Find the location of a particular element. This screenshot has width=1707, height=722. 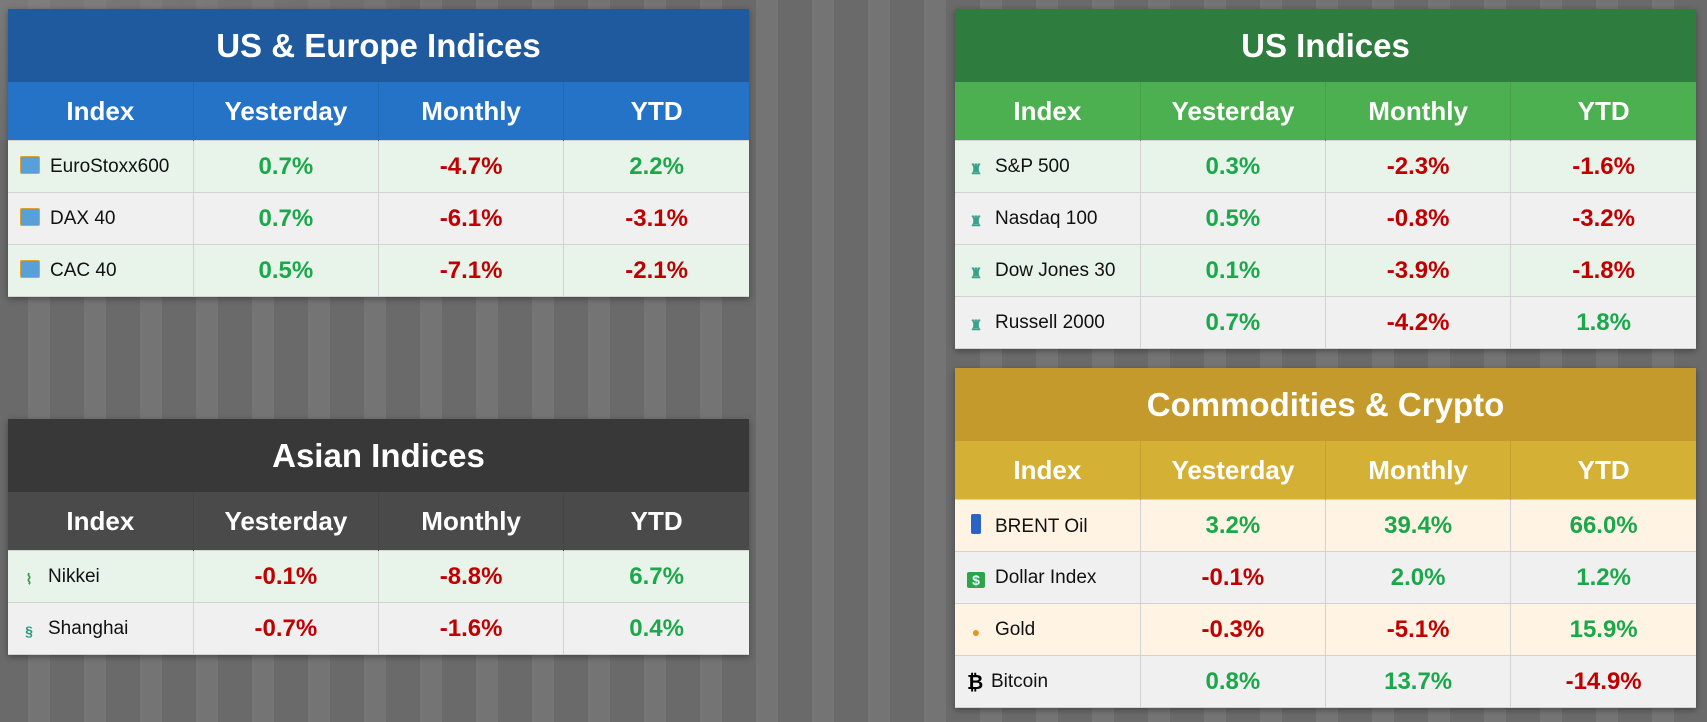

monthly-value: -8.8% is located at coordinates (471, 576).